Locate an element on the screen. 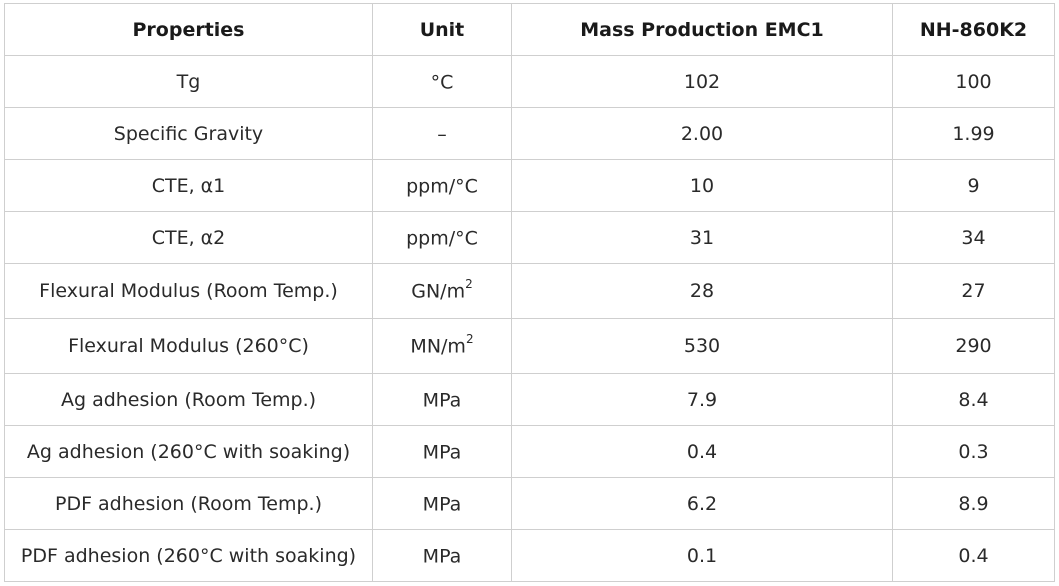  emc1-value-cell: 0.1 is located at coordinates (702, 555).